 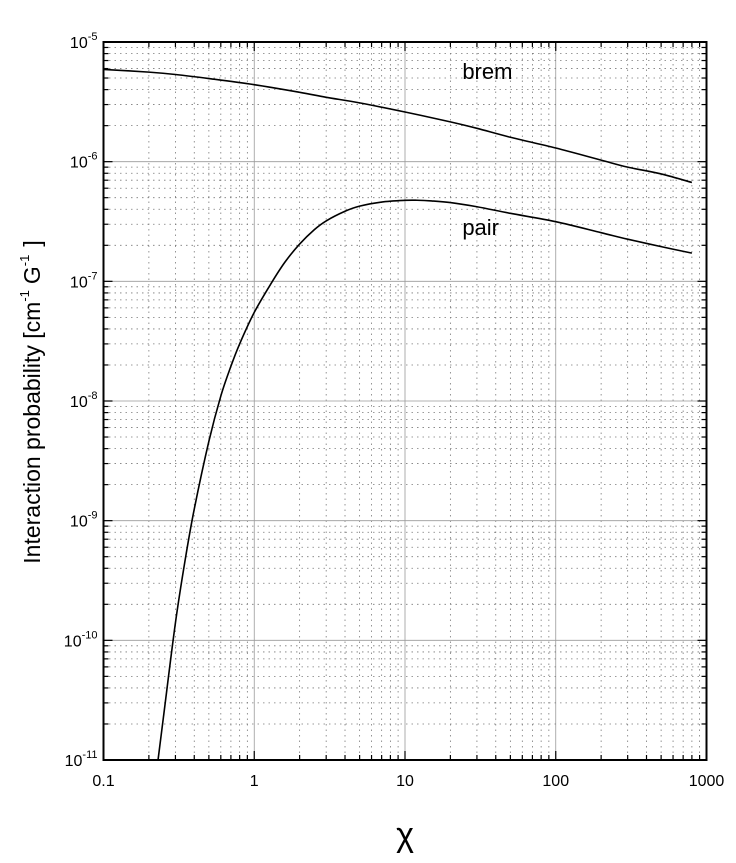 What do you see at coordinates (32, 243) in the screenshot?
I see `y-axis-title-end: ]` at bounding box center [32, 243].